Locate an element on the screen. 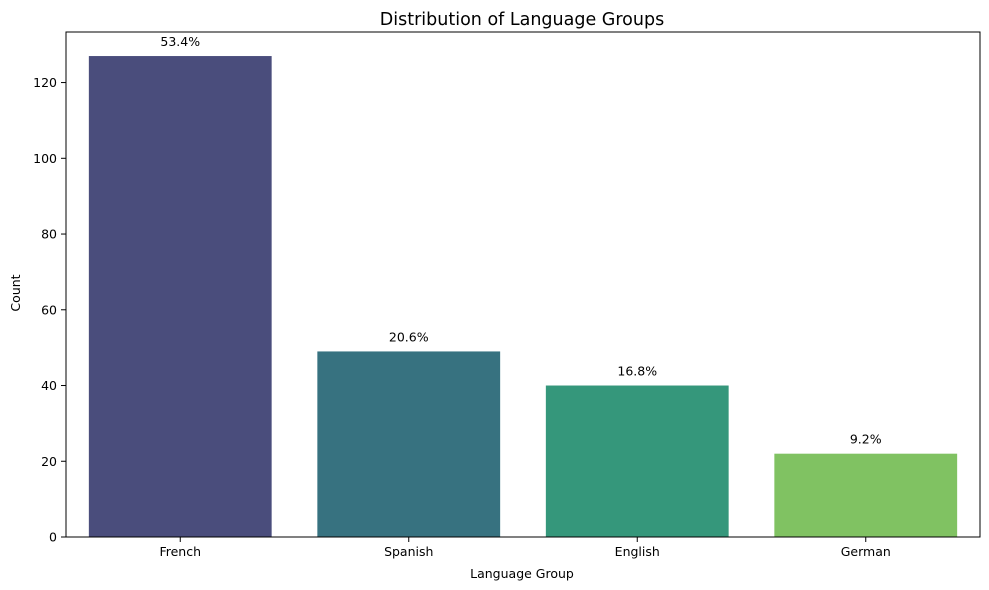  y-axis-label: Count is located at coordinates (15, 292).